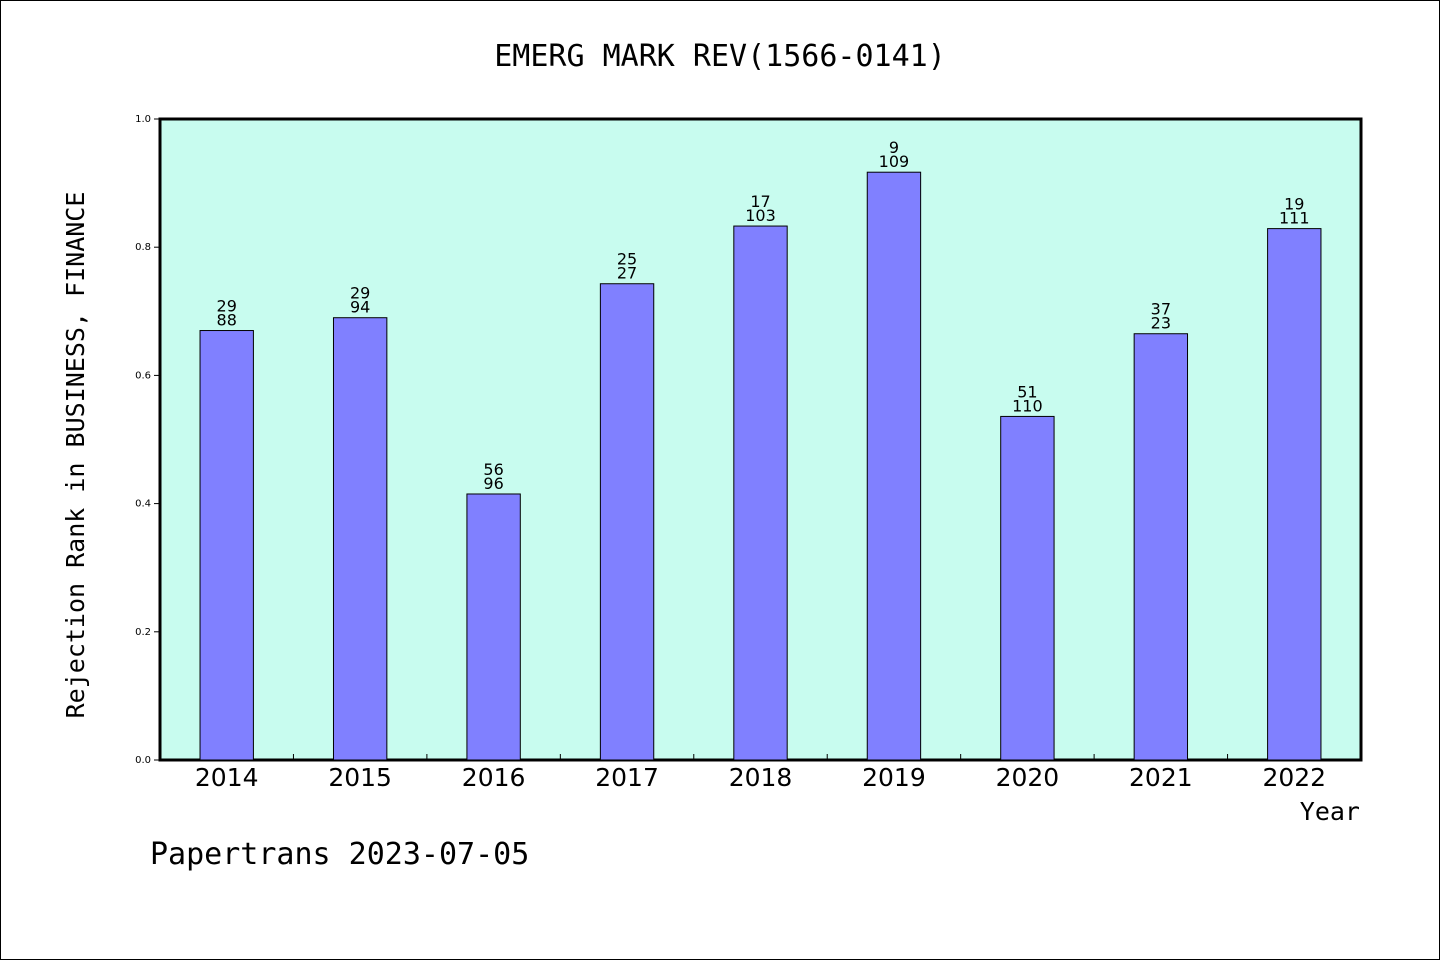 This screenshot has height=960, width=1440. Describe the element at coordinates (143, 632) in the screenshot. I see `y-tick-label: 0.2` at that location.